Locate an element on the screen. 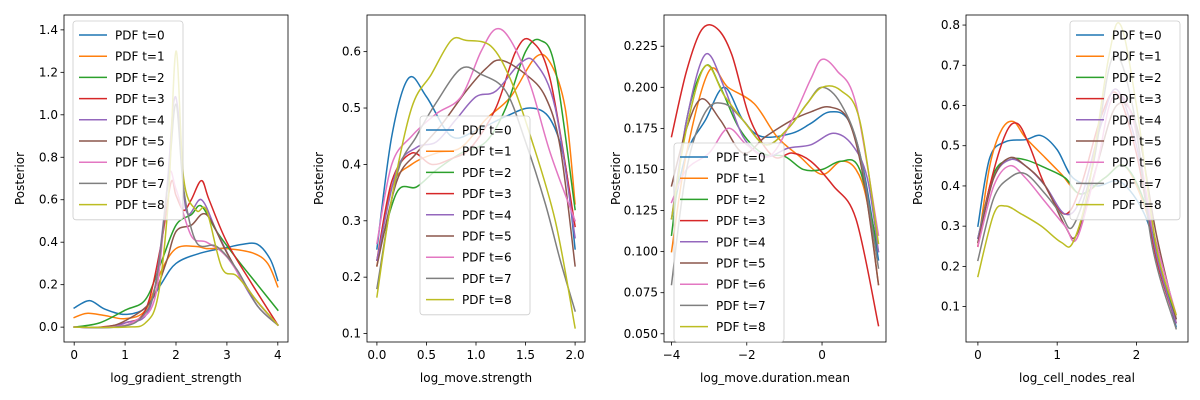 This screenshot has width=1200, height=400. series-line-t4 is located at coordinates (476, 159).